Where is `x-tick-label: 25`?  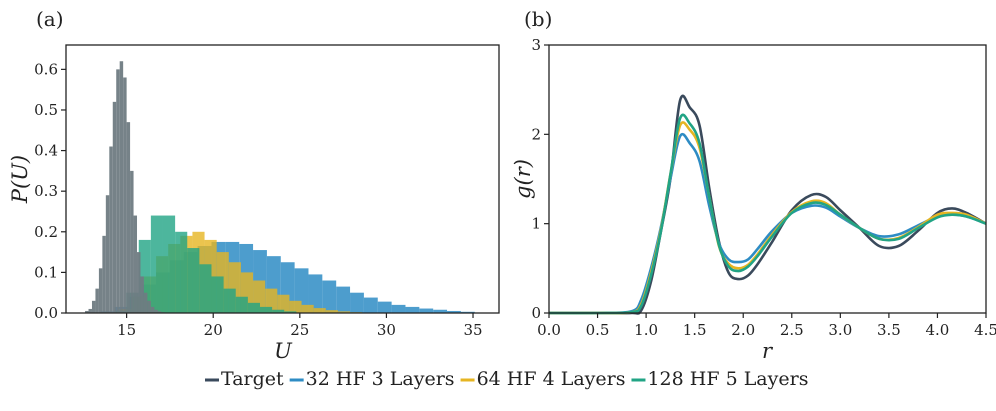
x-tick-label: 25 is located at coordinates (299, 330).